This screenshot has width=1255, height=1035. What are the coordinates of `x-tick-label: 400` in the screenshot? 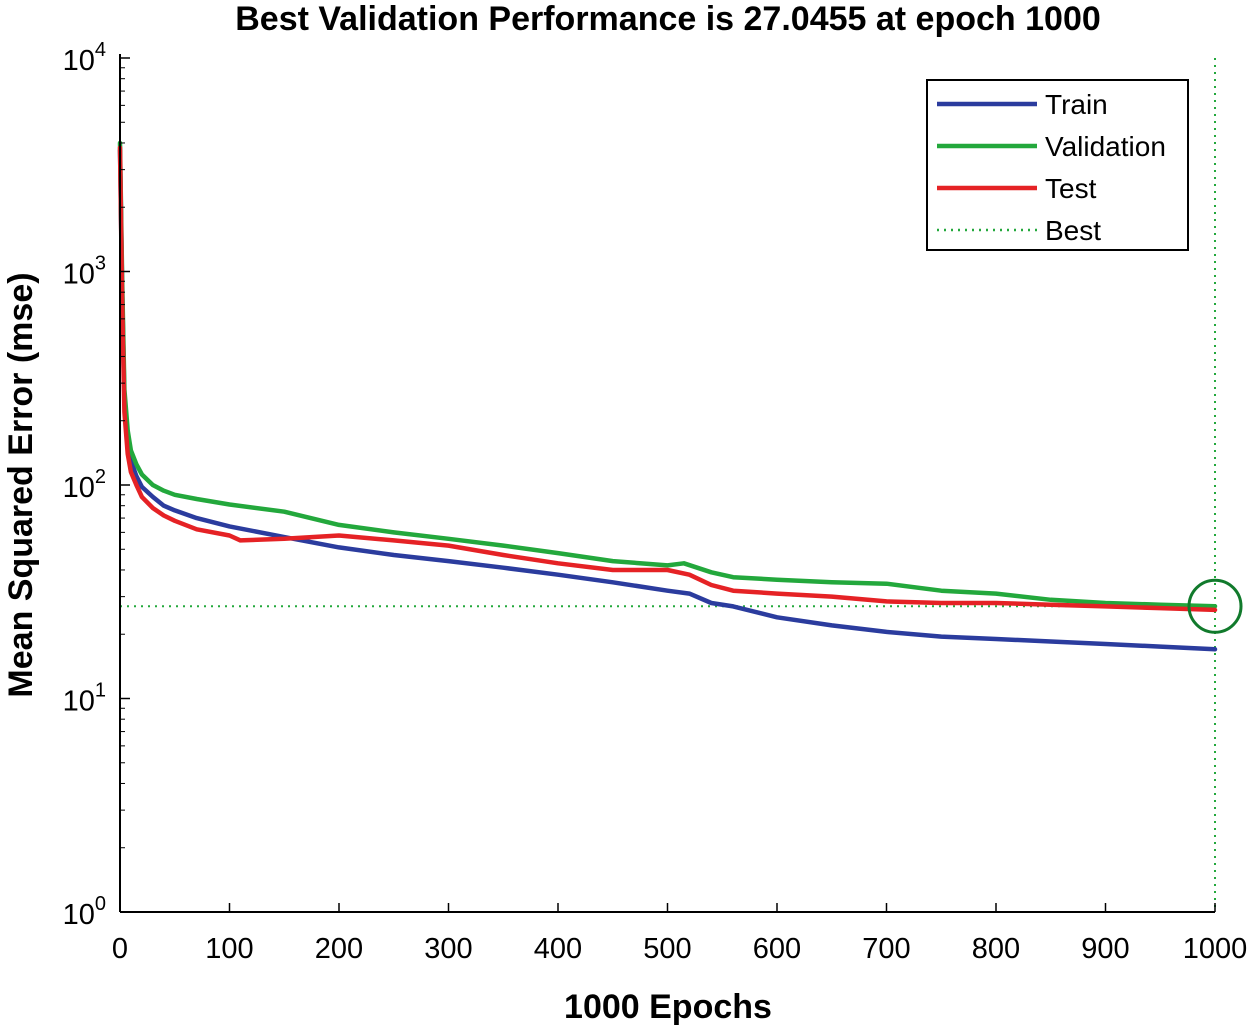 It's located at (558, 949).